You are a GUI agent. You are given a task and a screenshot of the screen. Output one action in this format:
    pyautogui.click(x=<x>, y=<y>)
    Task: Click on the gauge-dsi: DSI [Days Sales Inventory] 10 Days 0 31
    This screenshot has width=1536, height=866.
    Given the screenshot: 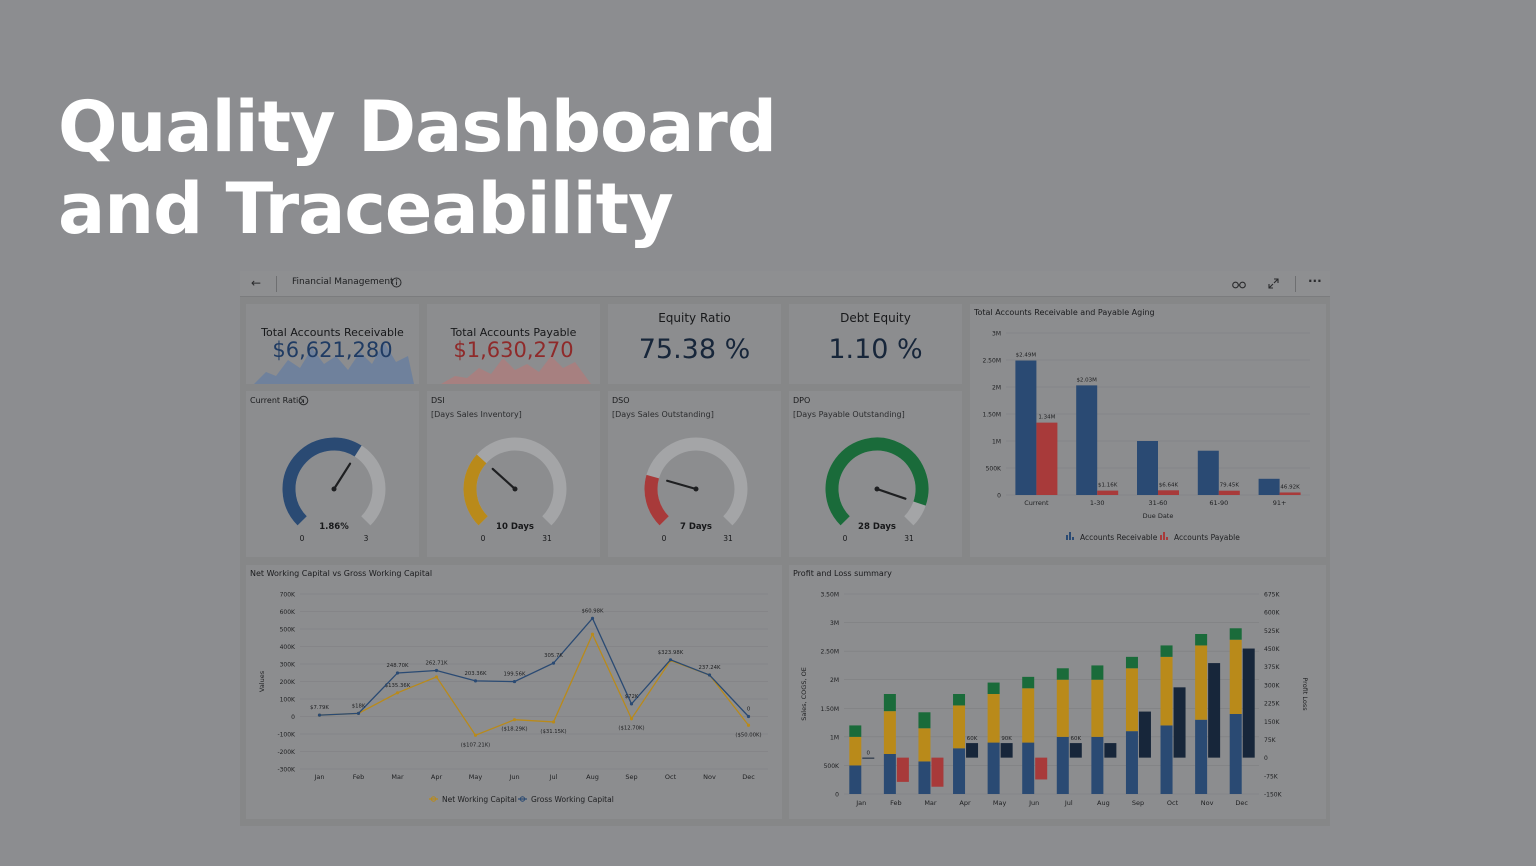 What is the action you would take?
    pyautogui.click(x=513, y=474)
    